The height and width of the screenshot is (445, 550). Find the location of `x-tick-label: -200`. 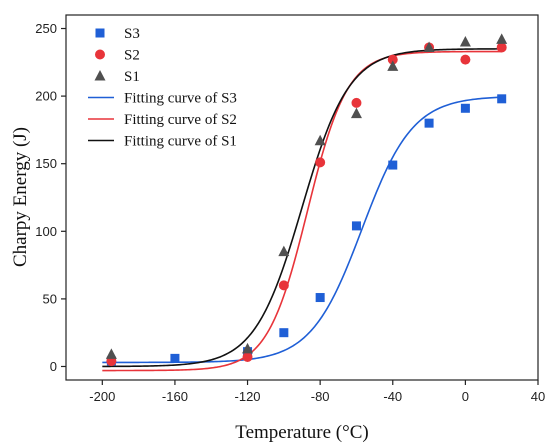

x-tick-label: -200 is located at coordinates (102, 396).